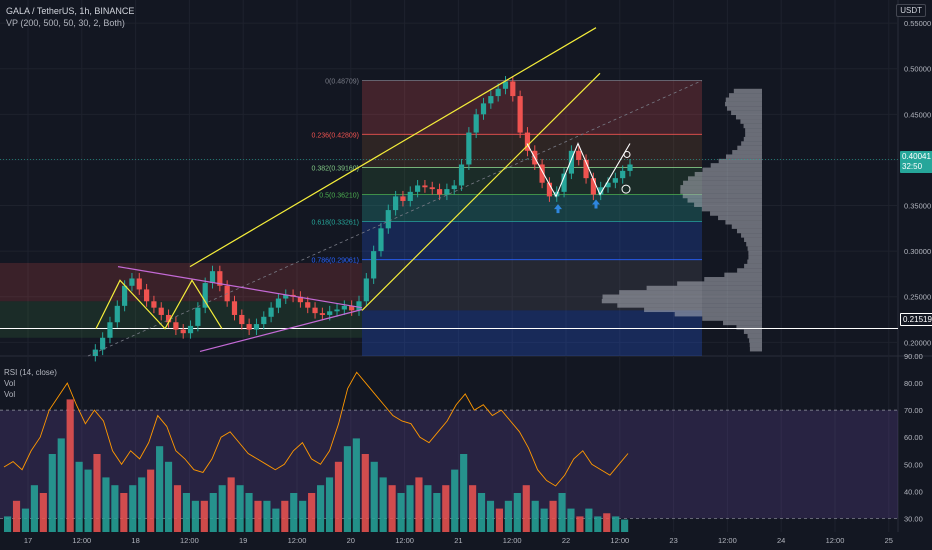  I want to click on marker-circle-small, so click(627, 154).